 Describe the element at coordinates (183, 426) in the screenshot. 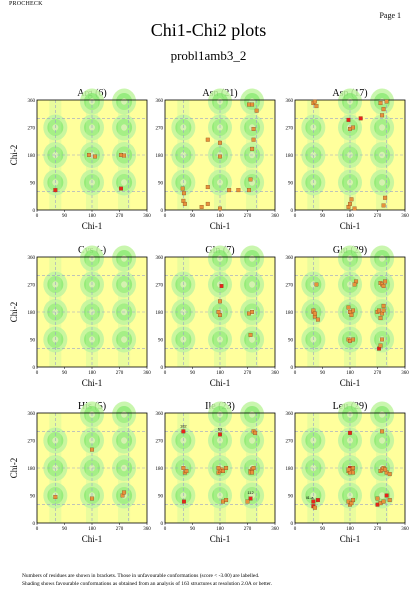

I see `residue-label: 182` at that location.